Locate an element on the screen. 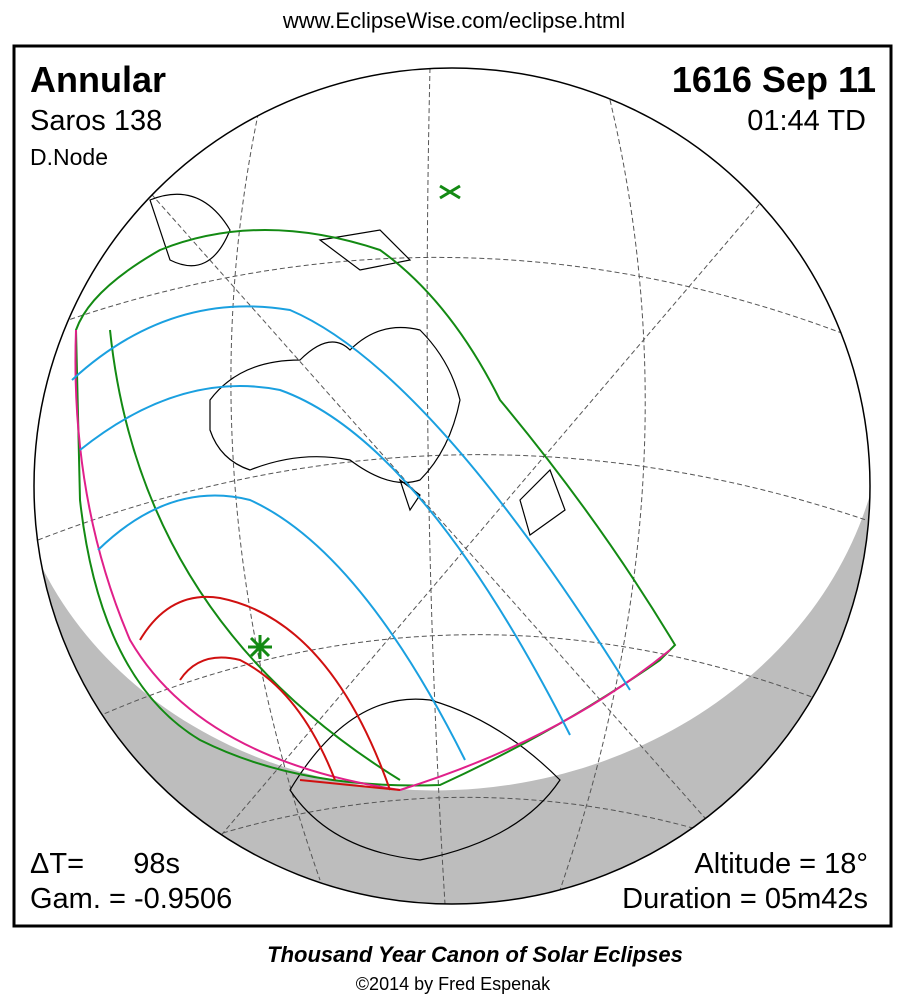 The width and height of the screenshot is (908, 1004). saros: Saros 138 is located at coordinates (96, 121).